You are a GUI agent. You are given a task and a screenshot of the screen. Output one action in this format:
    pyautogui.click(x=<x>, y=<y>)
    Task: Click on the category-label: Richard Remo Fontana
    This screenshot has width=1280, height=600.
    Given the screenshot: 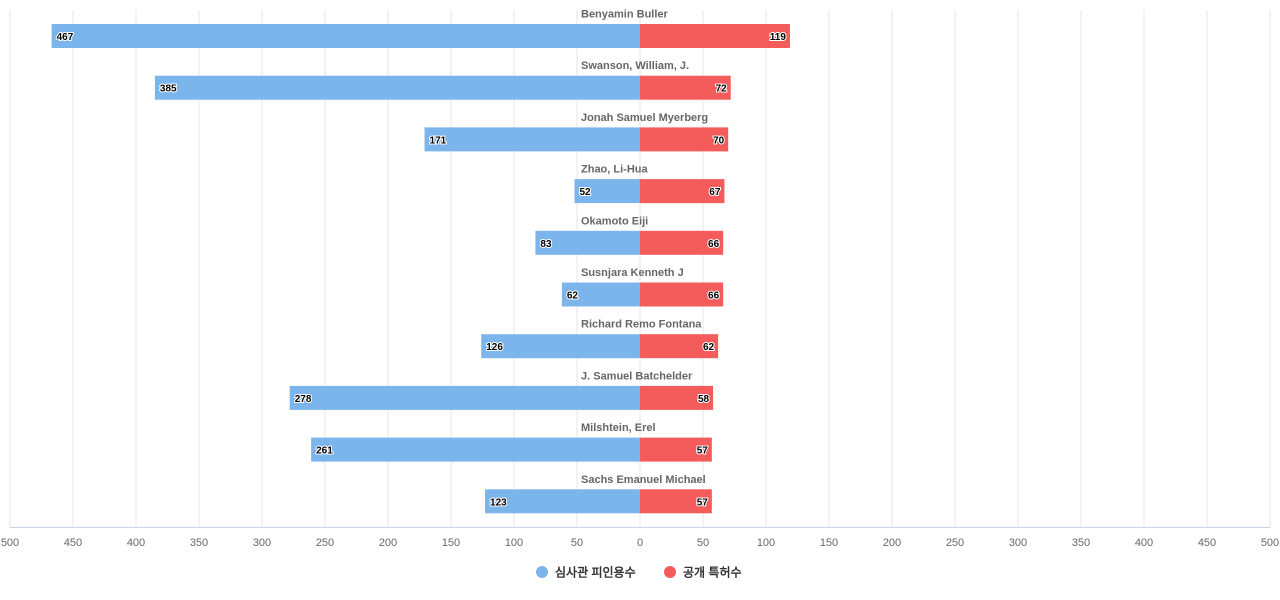 What is the action you would take?
    pyautogui.click(x=641, y=325)
    